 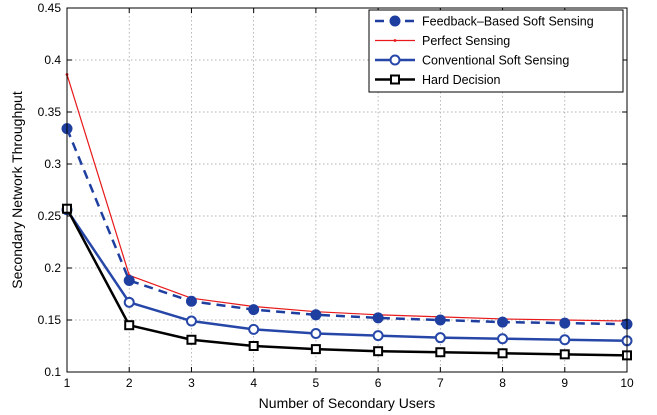 I want to click on y-tick-label: 0.15, so click(x=50, y=320).